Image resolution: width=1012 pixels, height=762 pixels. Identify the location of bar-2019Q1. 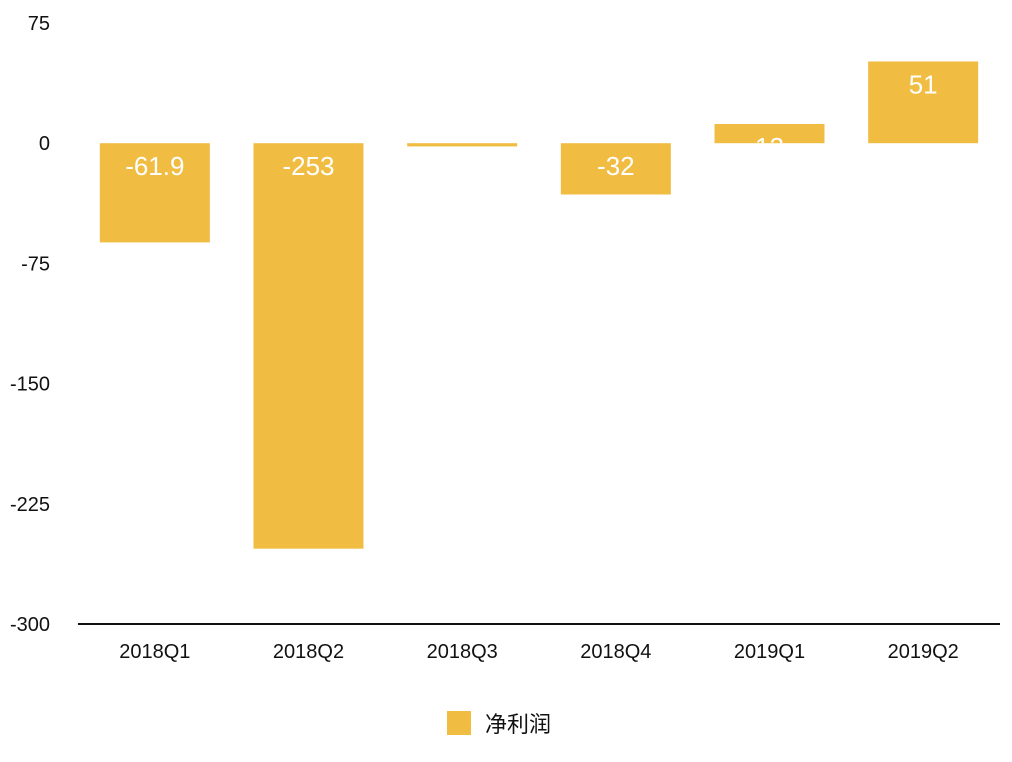
(769, 133).